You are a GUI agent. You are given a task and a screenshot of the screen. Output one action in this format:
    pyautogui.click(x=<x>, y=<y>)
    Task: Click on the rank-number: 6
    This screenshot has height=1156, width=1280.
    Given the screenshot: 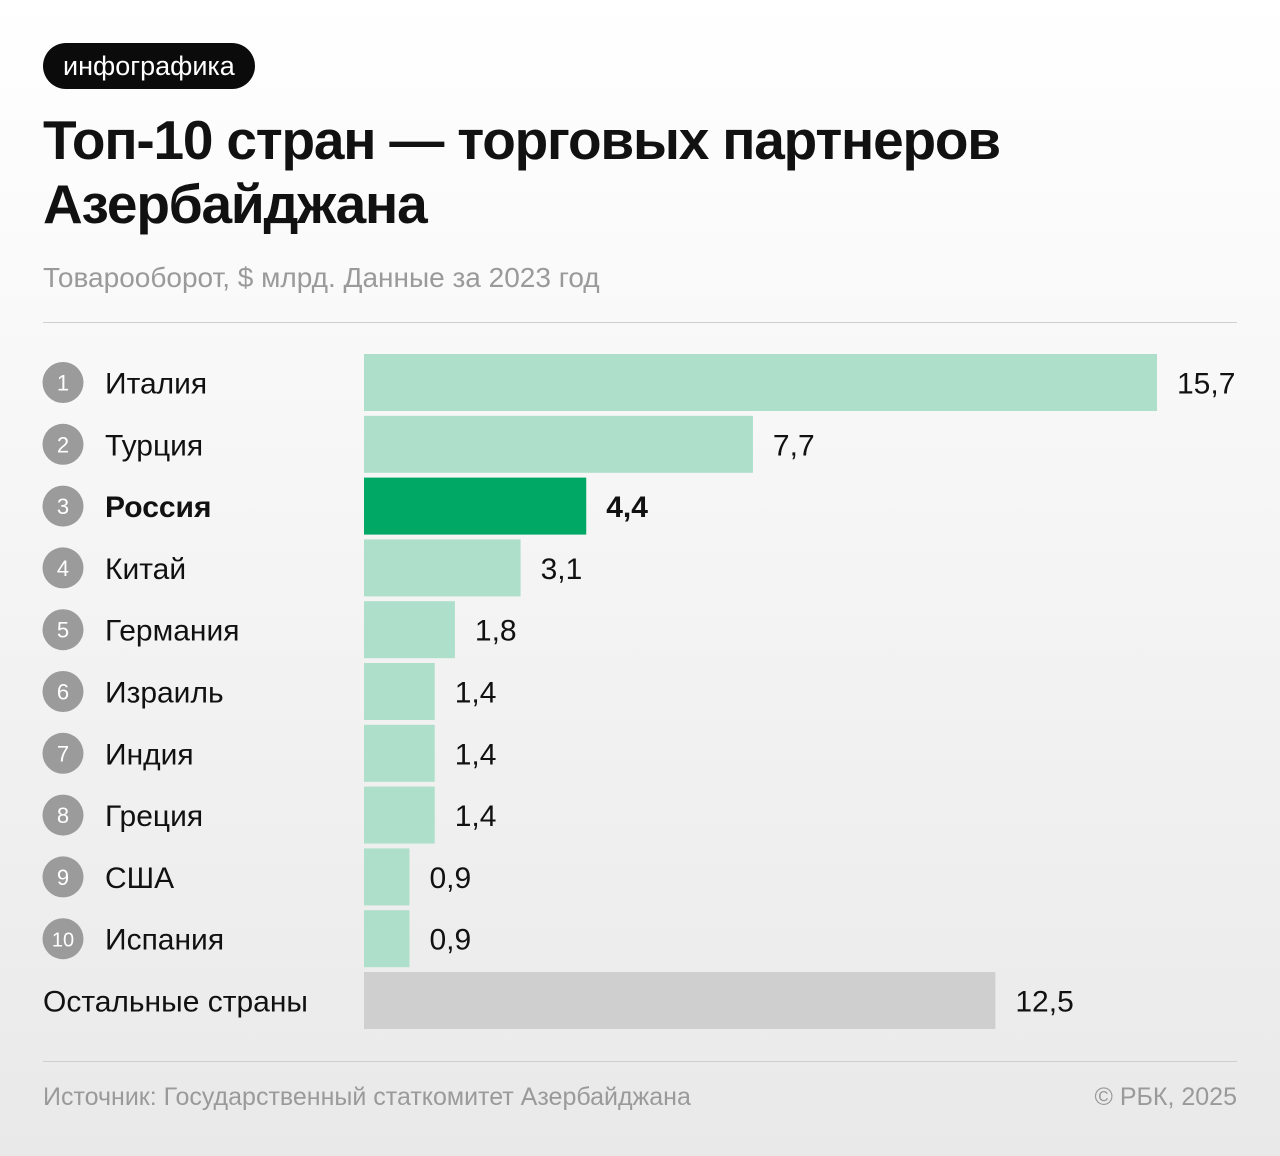 What is the action you would take?
    pyautogui.click(x=63, y=692)
    